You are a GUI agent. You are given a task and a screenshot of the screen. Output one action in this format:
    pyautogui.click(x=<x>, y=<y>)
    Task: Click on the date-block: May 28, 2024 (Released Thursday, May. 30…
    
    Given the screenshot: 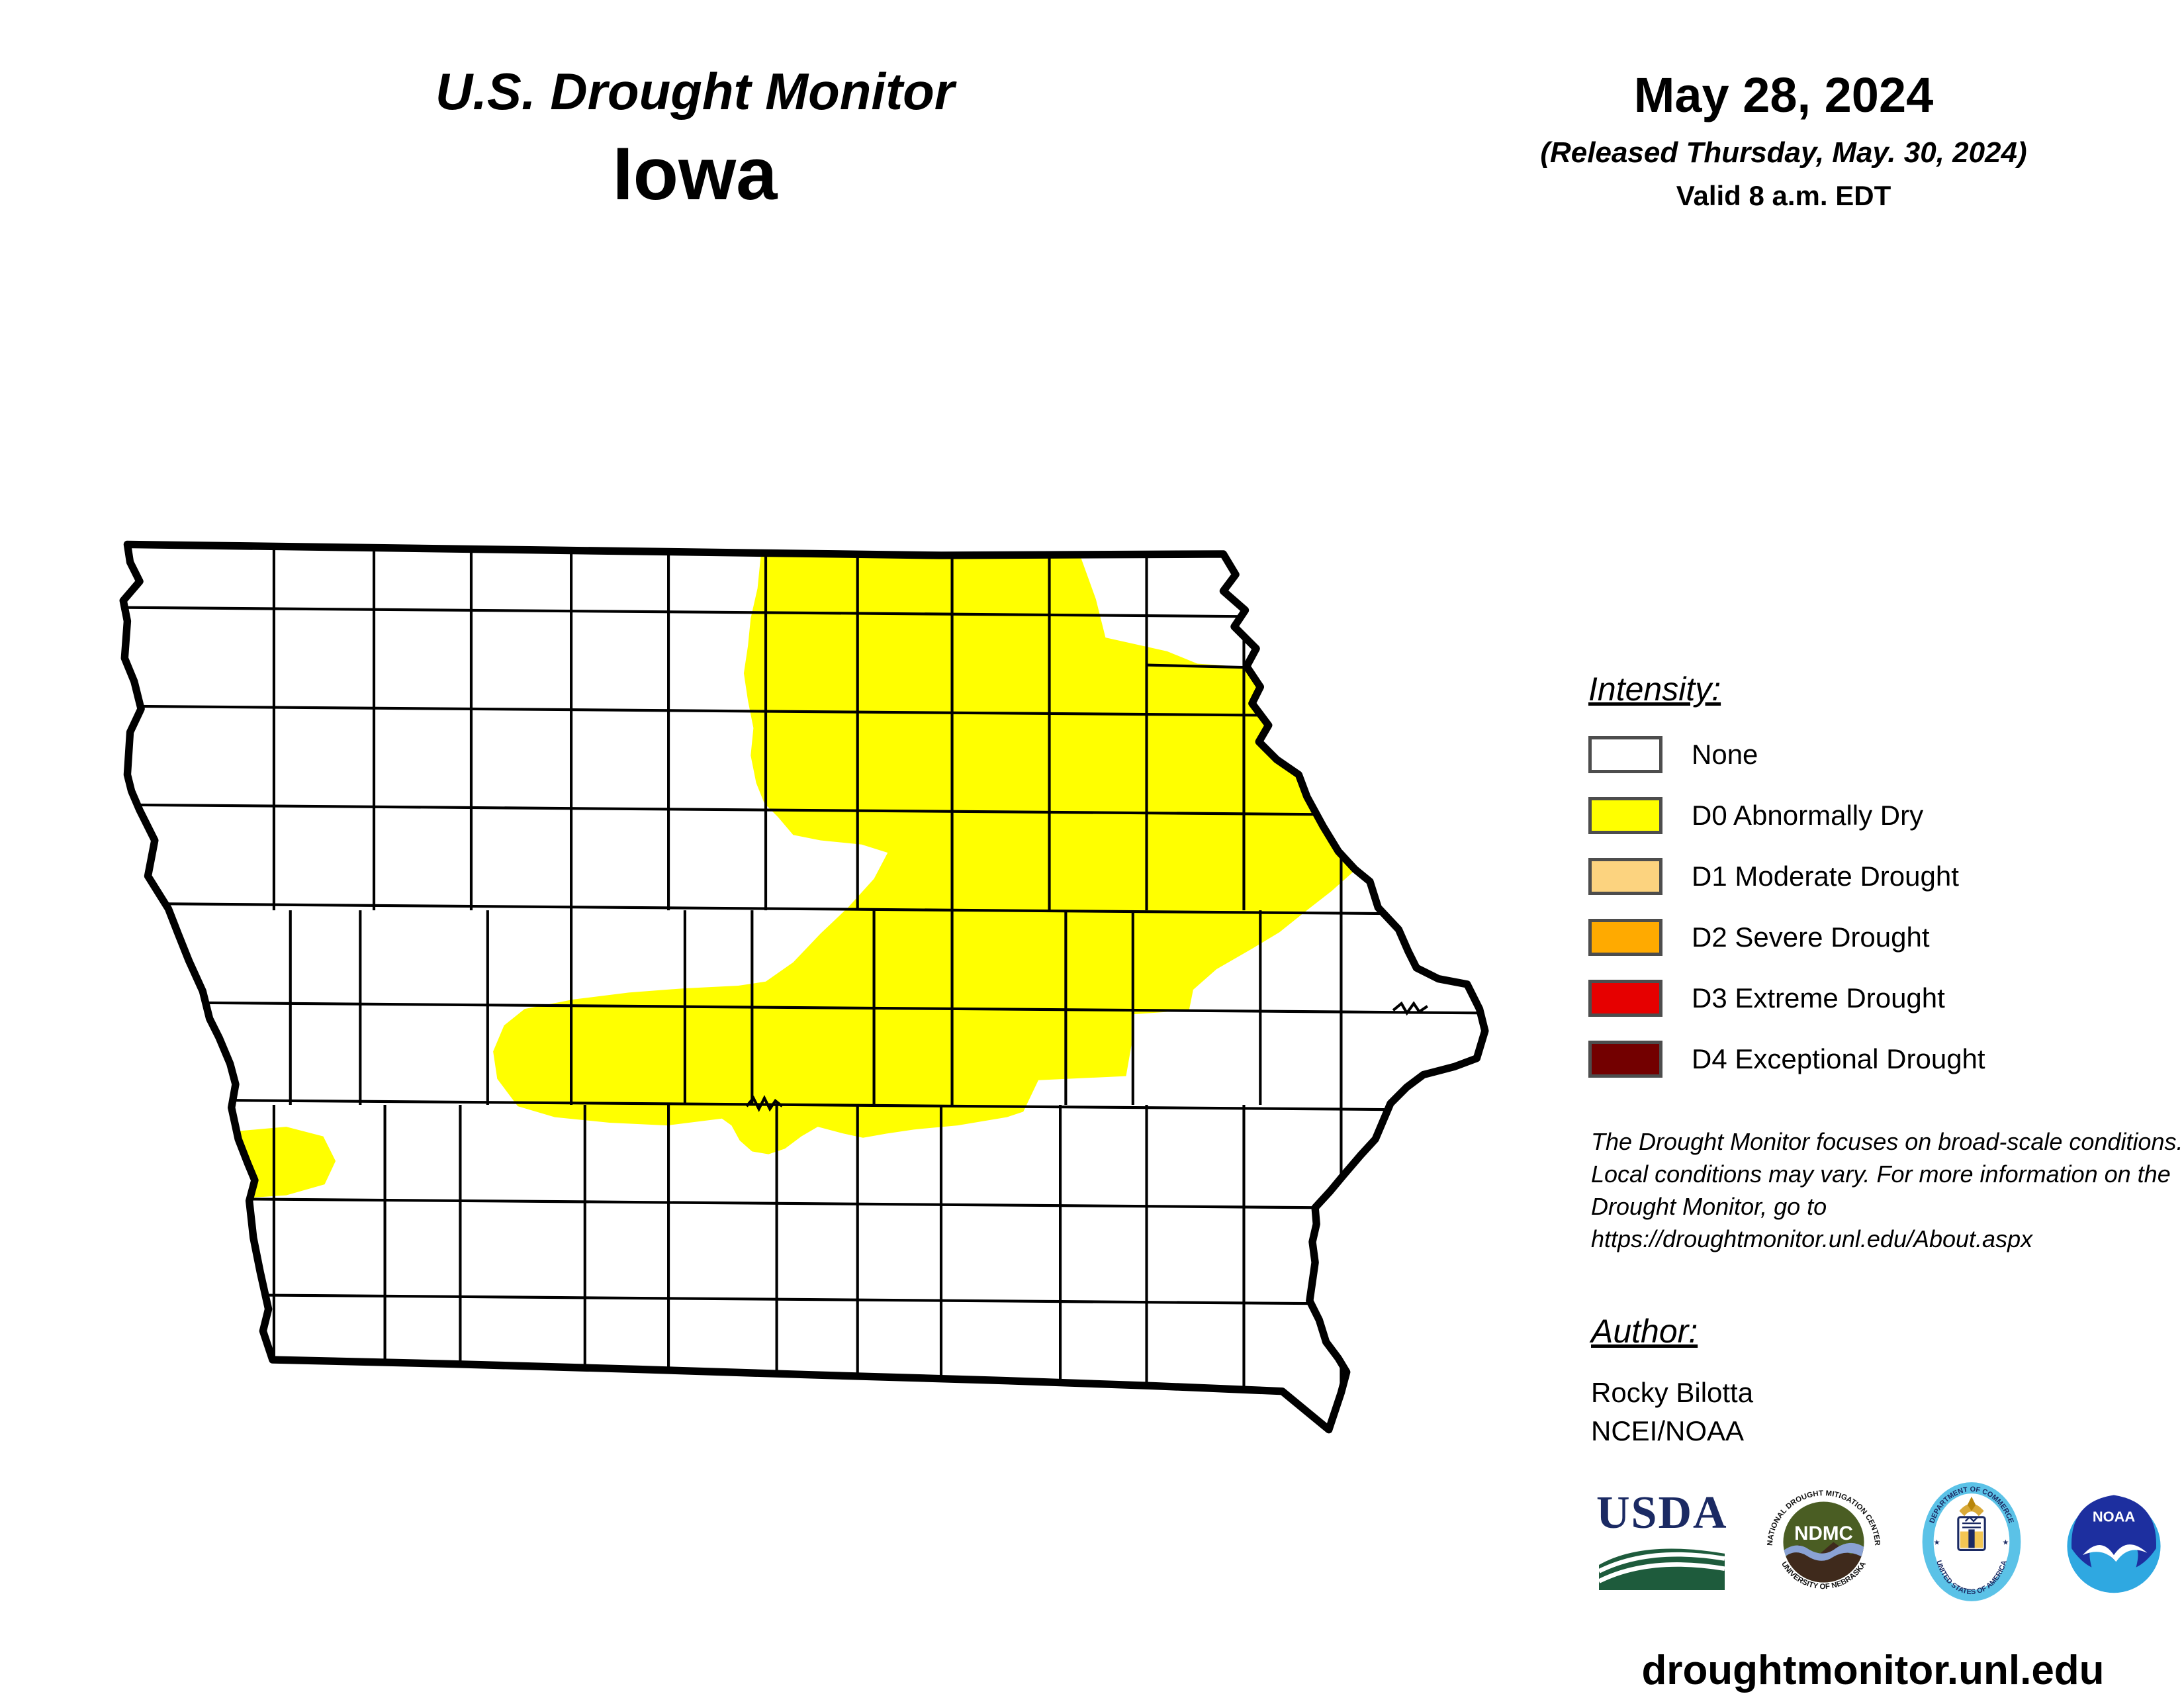 What is the action you would take?
    pyautogui.click(x=1783, y=139)
    